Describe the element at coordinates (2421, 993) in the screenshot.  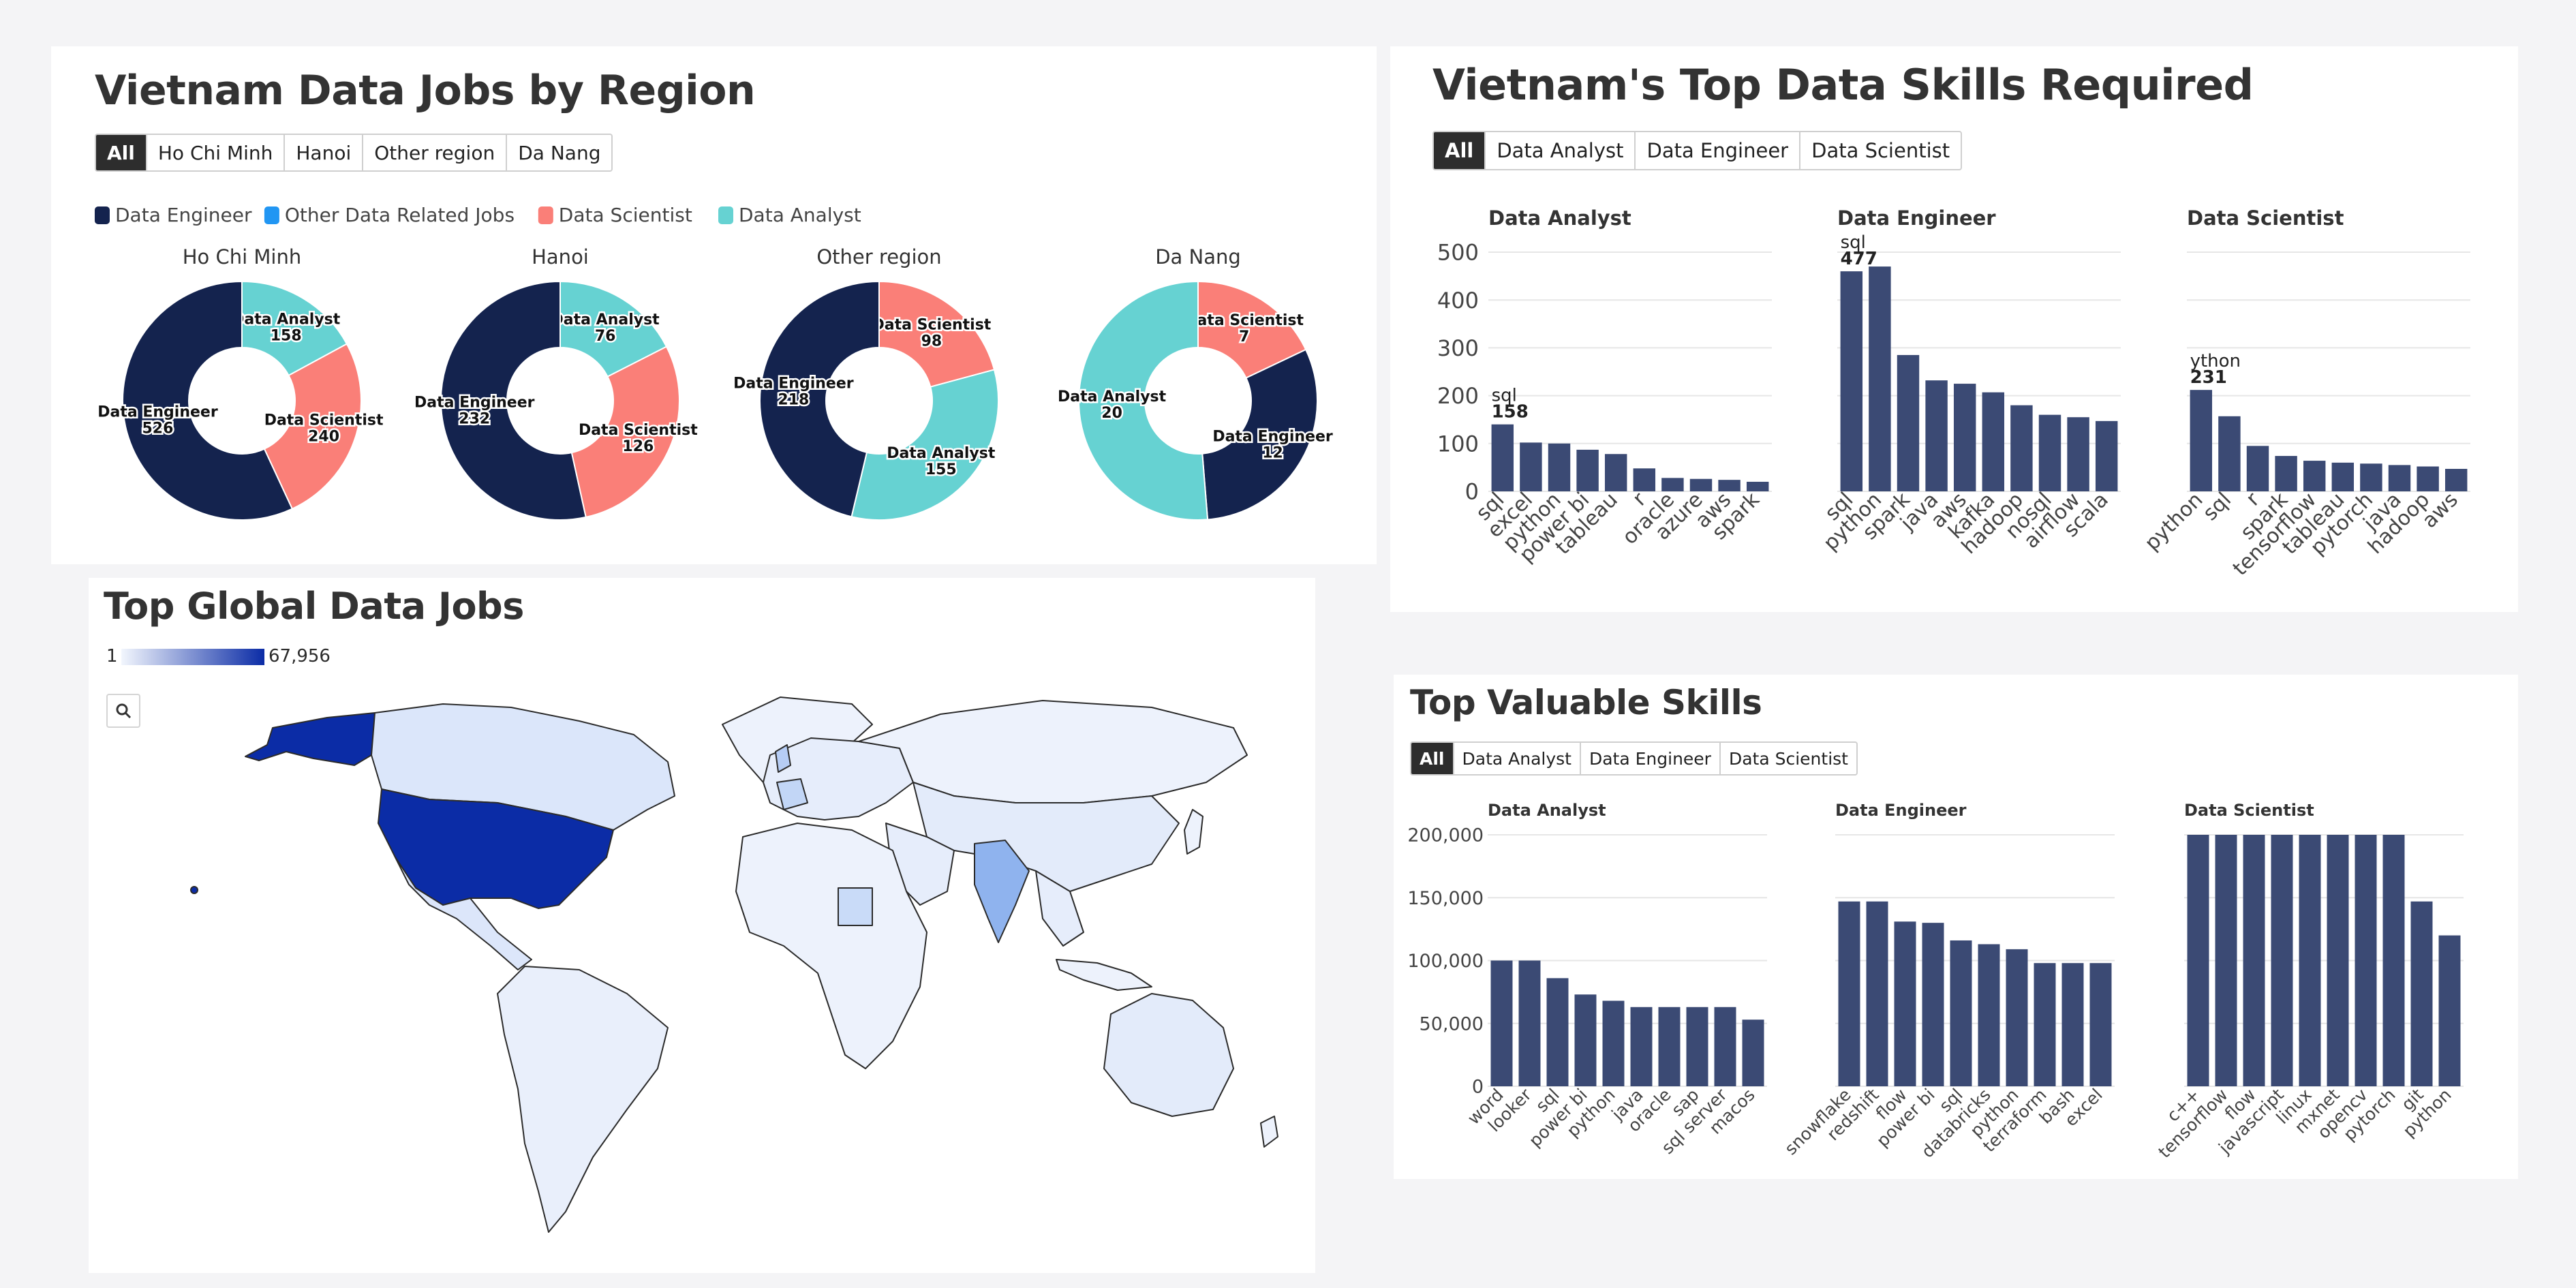
I see `bar-git` at that location.